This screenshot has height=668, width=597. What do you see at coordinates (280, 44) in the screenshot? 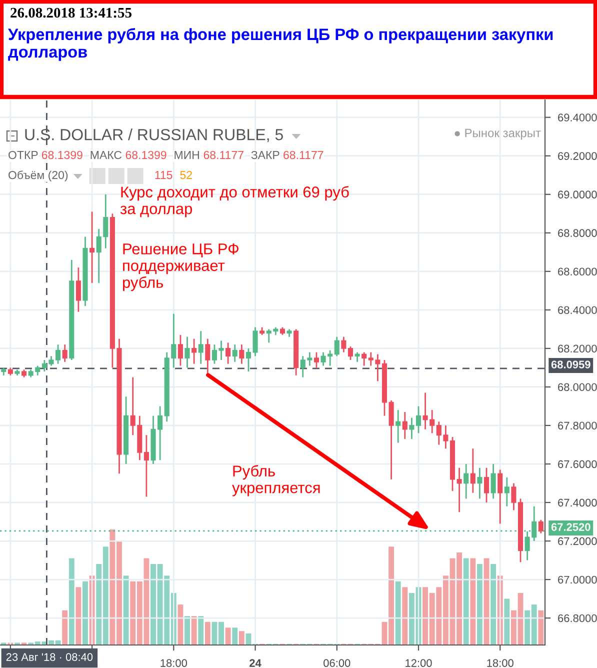
I see `chart-title: Укрепление рубля на фоне решения ЦБ РФ о прекращении закупки долларов` at bounding box center [280, 44].